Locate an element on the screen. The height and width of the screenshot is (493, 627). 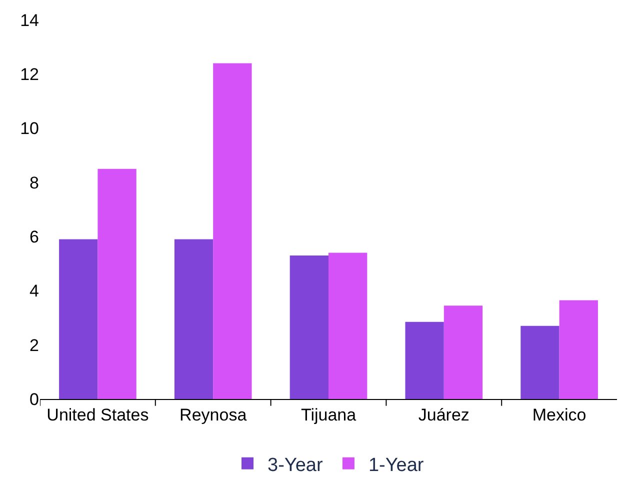
y-tick-label: 14 is located at coordinates (29, 20).